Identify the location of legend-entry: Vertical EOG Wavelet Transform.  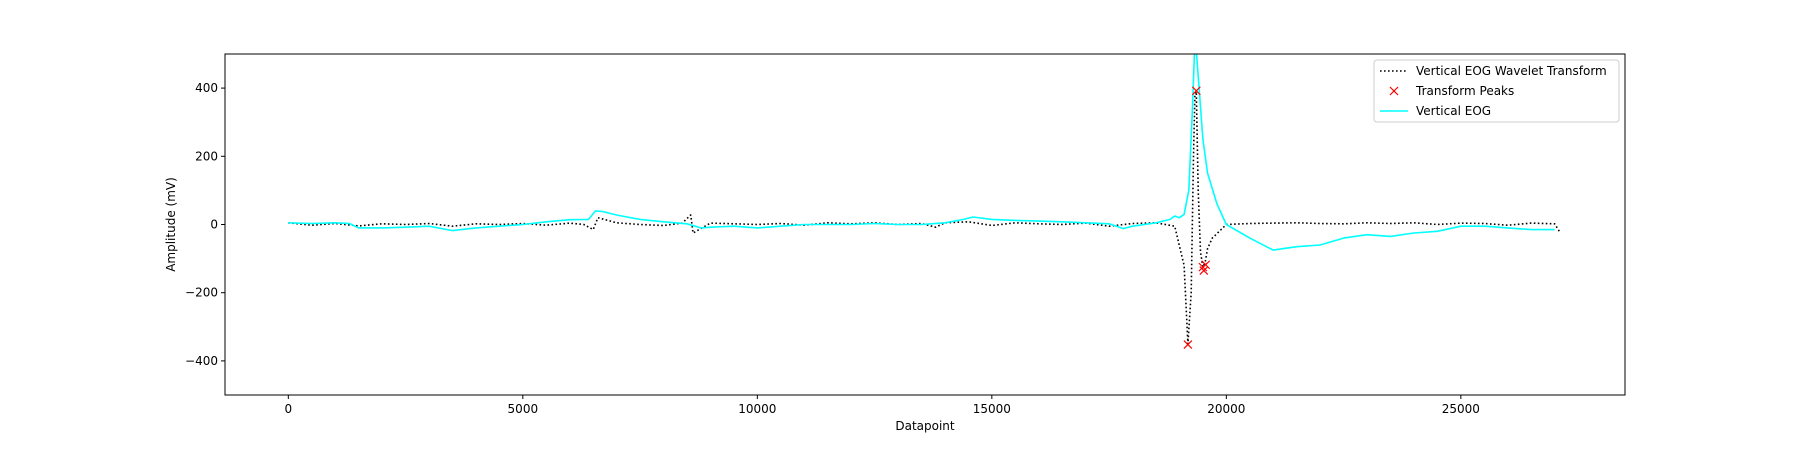
(1493, 71).